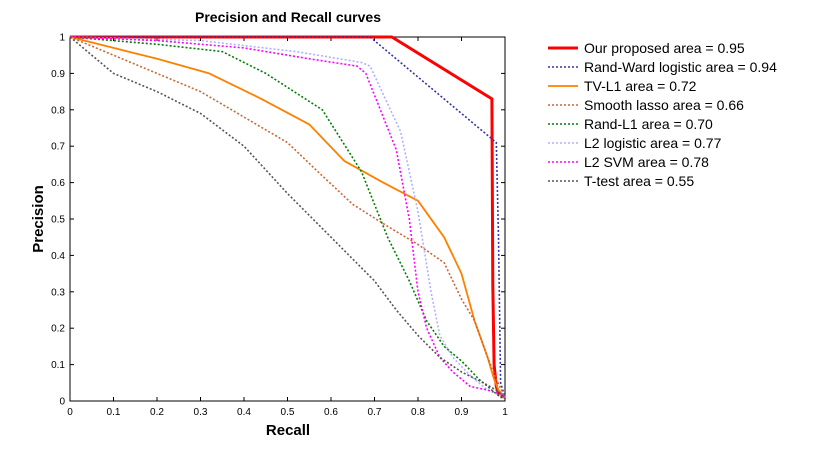 The width and height of the screenshot is (823, 457). Describe the element at coordinates (648, 124) in the screenshot. I see `legend-label-5: Rand-L1 area = 0.70` at that location.